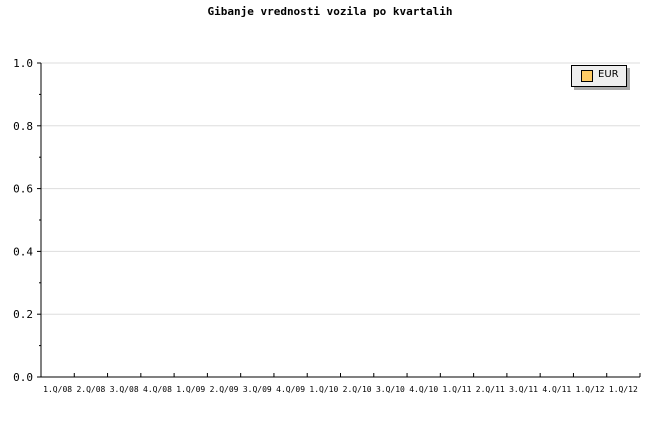 Image resolution: width=660 pixels, height=440 pixels. What do you see at coordinates (290, 389) in the screenshot?
I see `x-tick-label: 4.Q/09` at bounding box center [290, 389].